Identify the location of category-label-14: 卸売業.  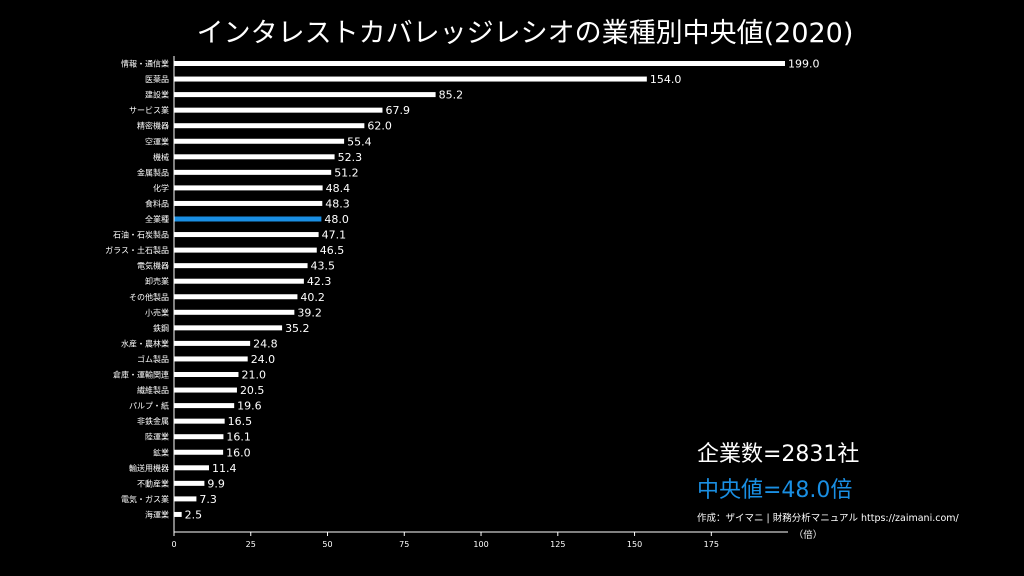
(157, 281).